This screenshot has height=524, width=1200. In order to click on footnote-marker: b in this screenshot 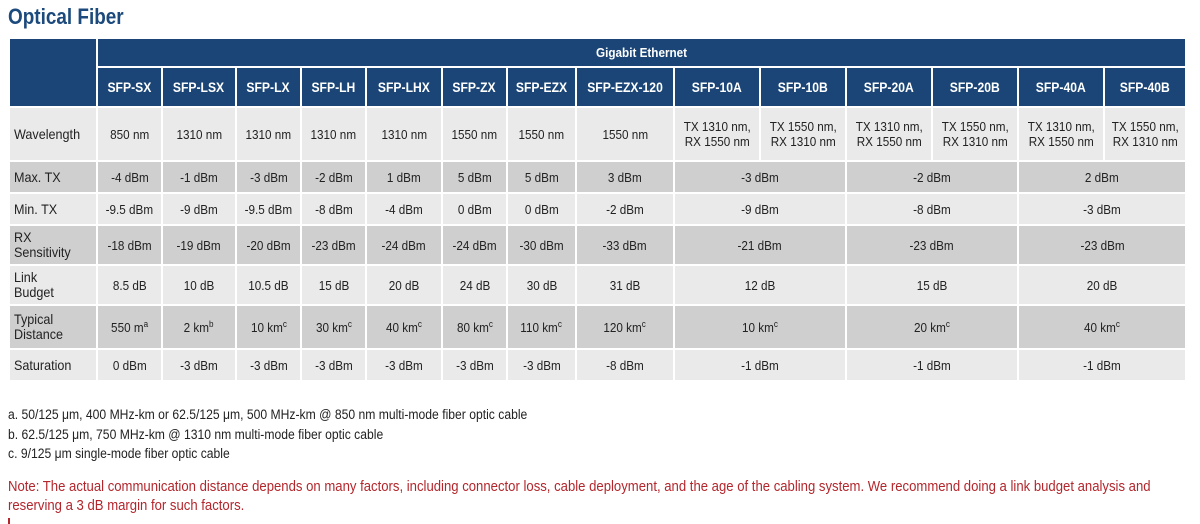, I will do `click(211, 323)`.